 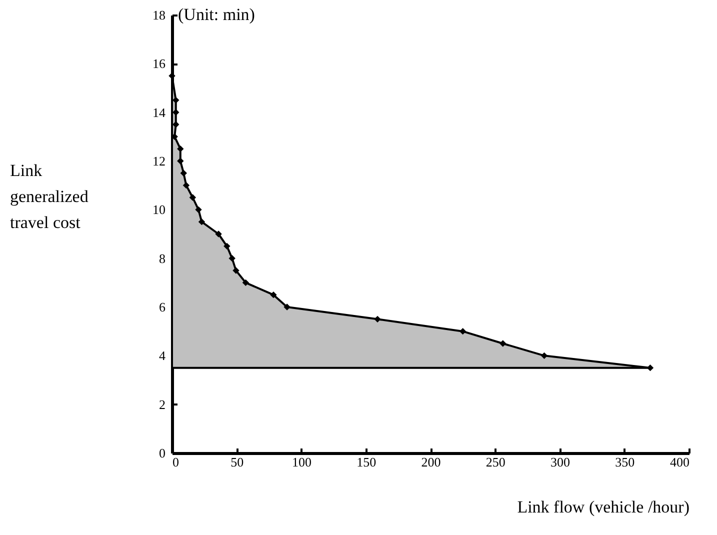 I want to click on y-tick-label: 8, so click(x=162, y=258).